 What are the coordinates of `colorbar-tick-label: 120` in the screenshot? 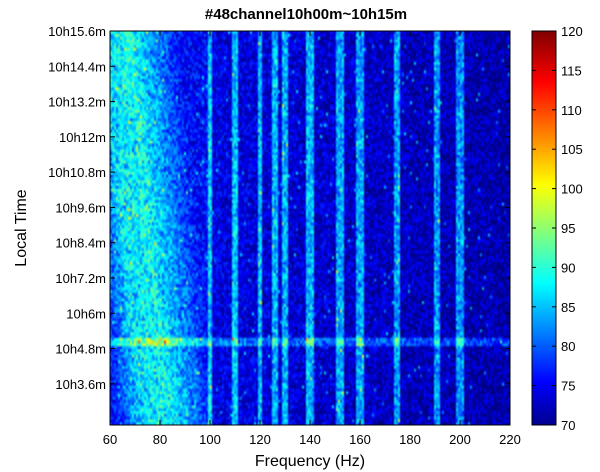 It's located at (572, 31).